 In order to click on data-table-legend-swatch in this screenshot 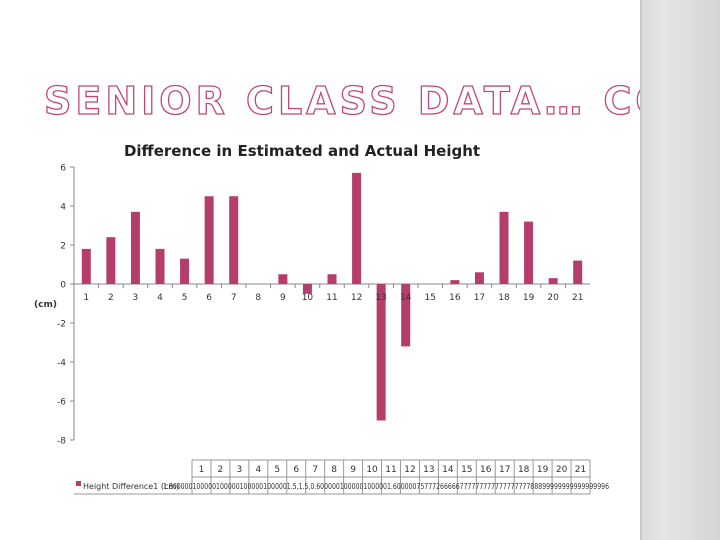, I will do `click(78, 483)`.